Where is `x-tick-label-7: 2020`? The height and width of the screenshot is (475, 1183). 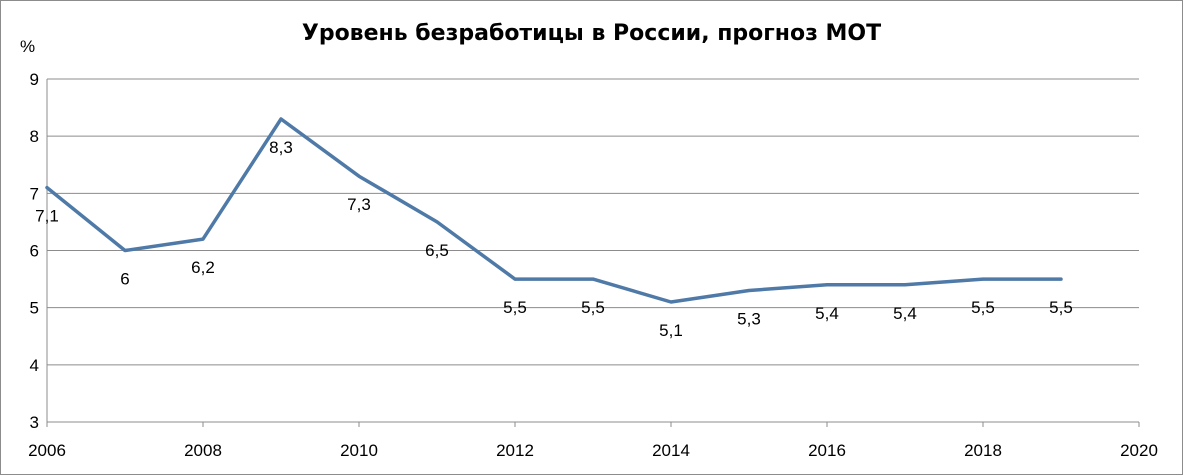
x-tick-label-7: 2020 is located at coordinates (1139, 450).